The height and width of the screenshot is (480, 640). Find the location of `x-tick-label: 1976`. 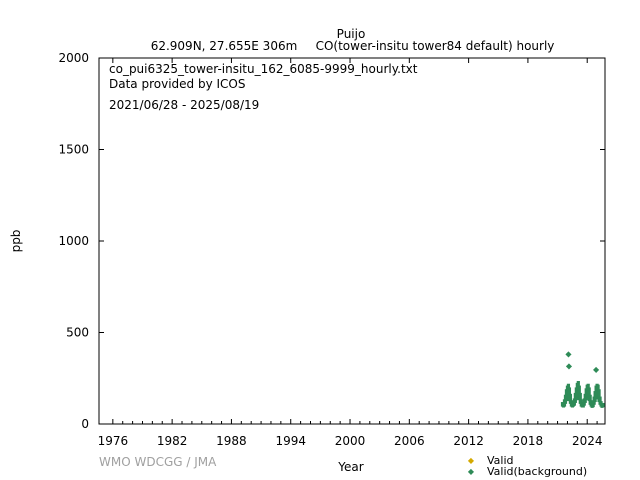

x-tick-label: 1976 is located at coordinates (113, 441).